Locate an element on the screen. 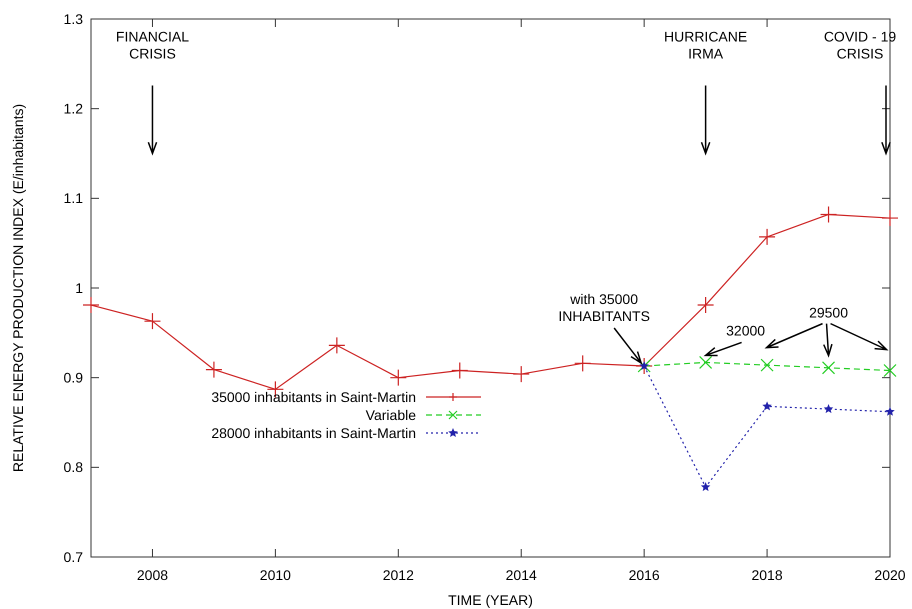 Image resolution: width=912 pixels, height=609 pixels. x-tick-label: 2020 is located at coordinates (890, 575).